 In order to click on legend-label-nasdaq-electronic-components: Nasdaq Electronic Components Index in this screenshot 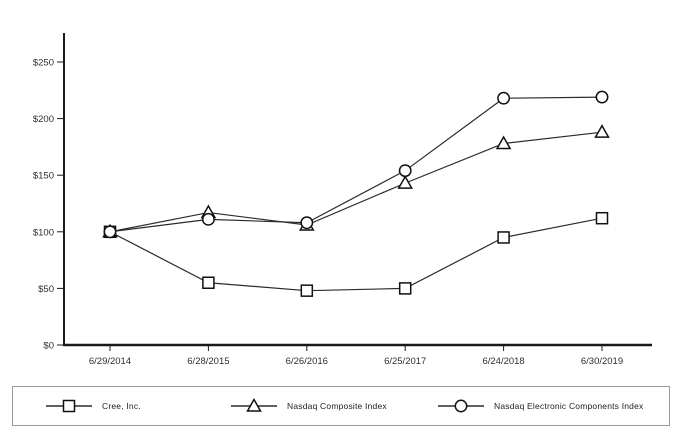, I will do `click(569, 406)`.